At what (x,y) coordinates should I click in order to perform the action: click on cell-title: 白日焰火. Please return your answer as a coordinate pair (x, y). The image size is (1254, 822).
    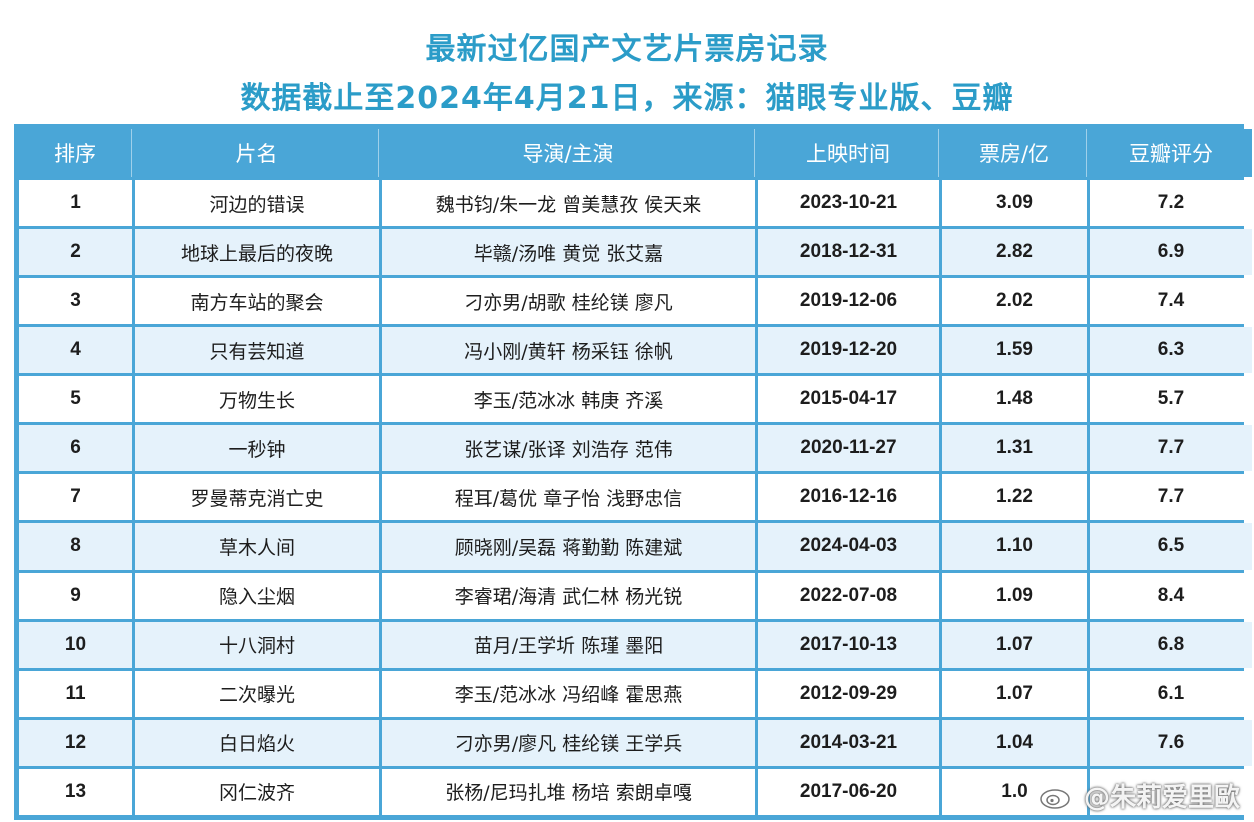
    Looking at the image, I should click on (257, 742).